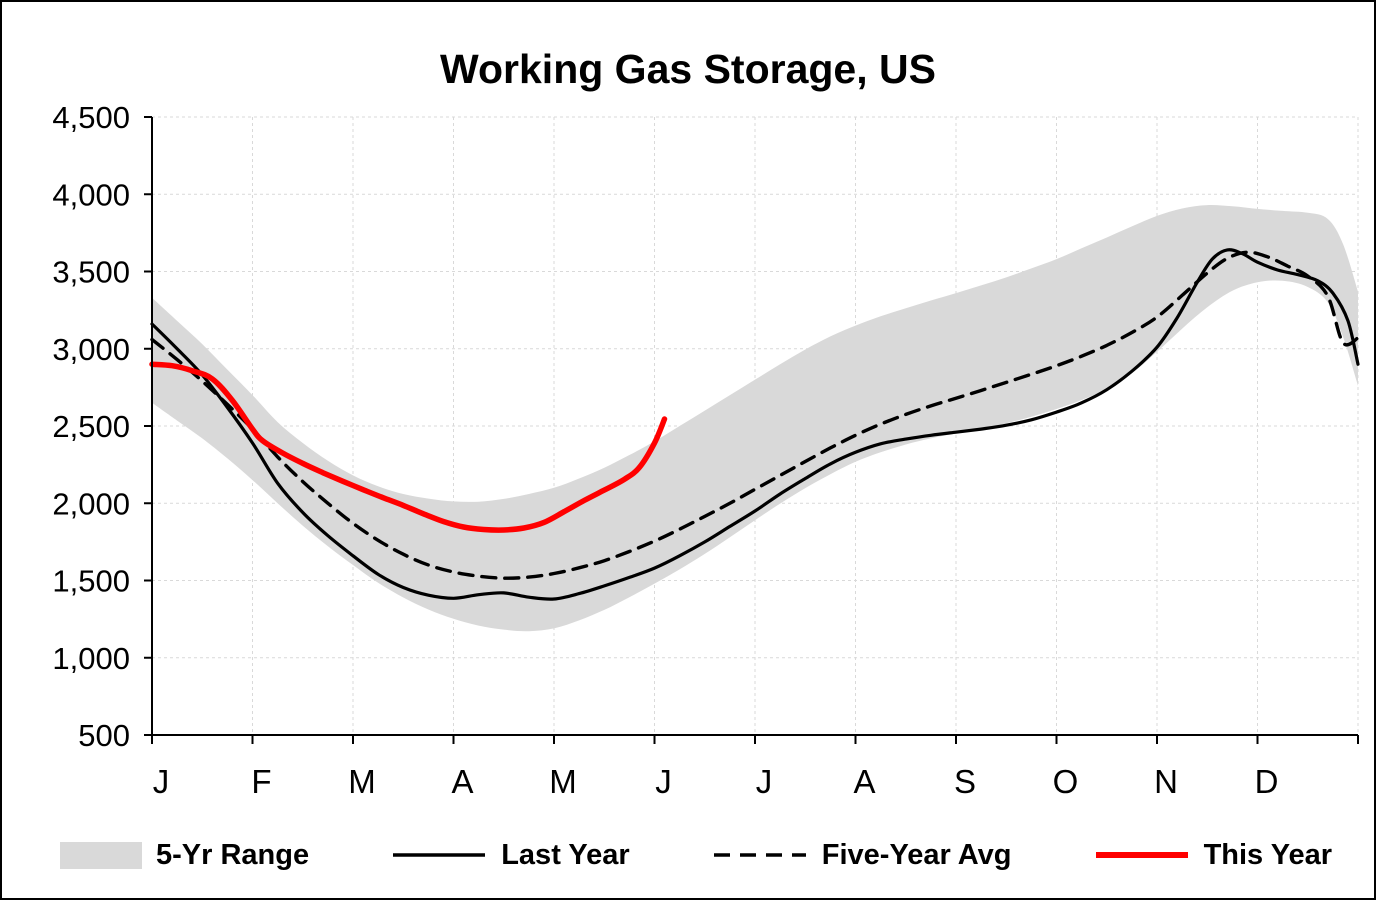 This screenshot has height=900, width=1376. Describe the element at coordinates (91, 581) in the screenshot. I see `svg-text: 1,500` at that location.